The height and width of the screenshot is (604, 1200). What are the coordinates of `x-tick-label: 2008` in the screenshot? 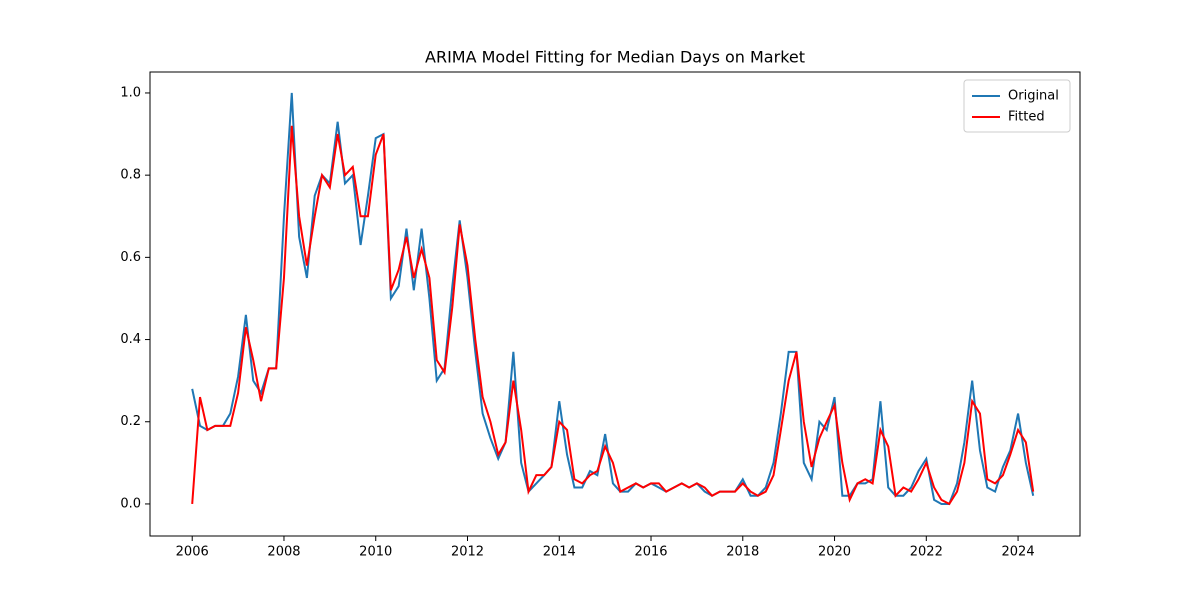 It's located at (283, 552).